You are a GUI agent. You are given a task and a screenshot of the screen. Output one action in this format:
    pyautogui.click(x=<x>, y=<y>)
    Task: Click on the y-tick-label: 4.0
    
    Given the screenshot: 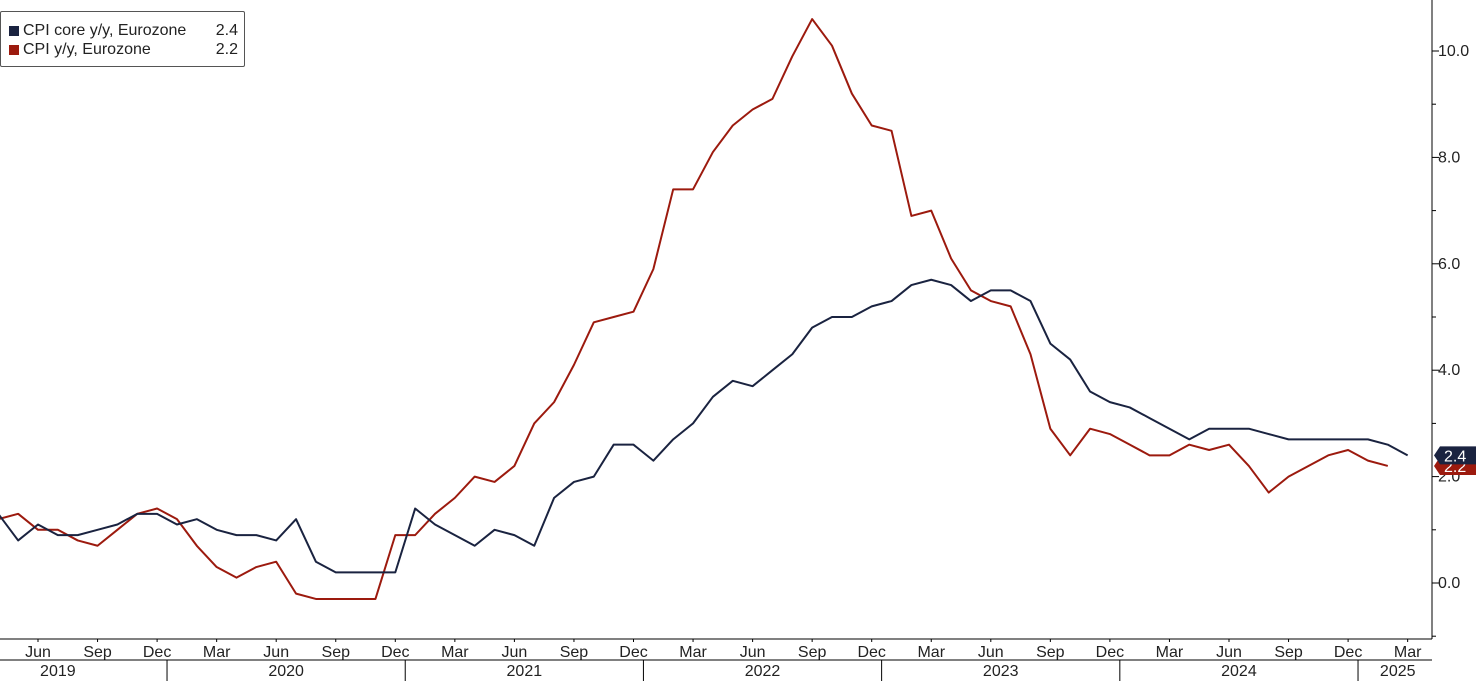 What is the action you would take?
    pyautogui.click(x=1449, y=370)
    